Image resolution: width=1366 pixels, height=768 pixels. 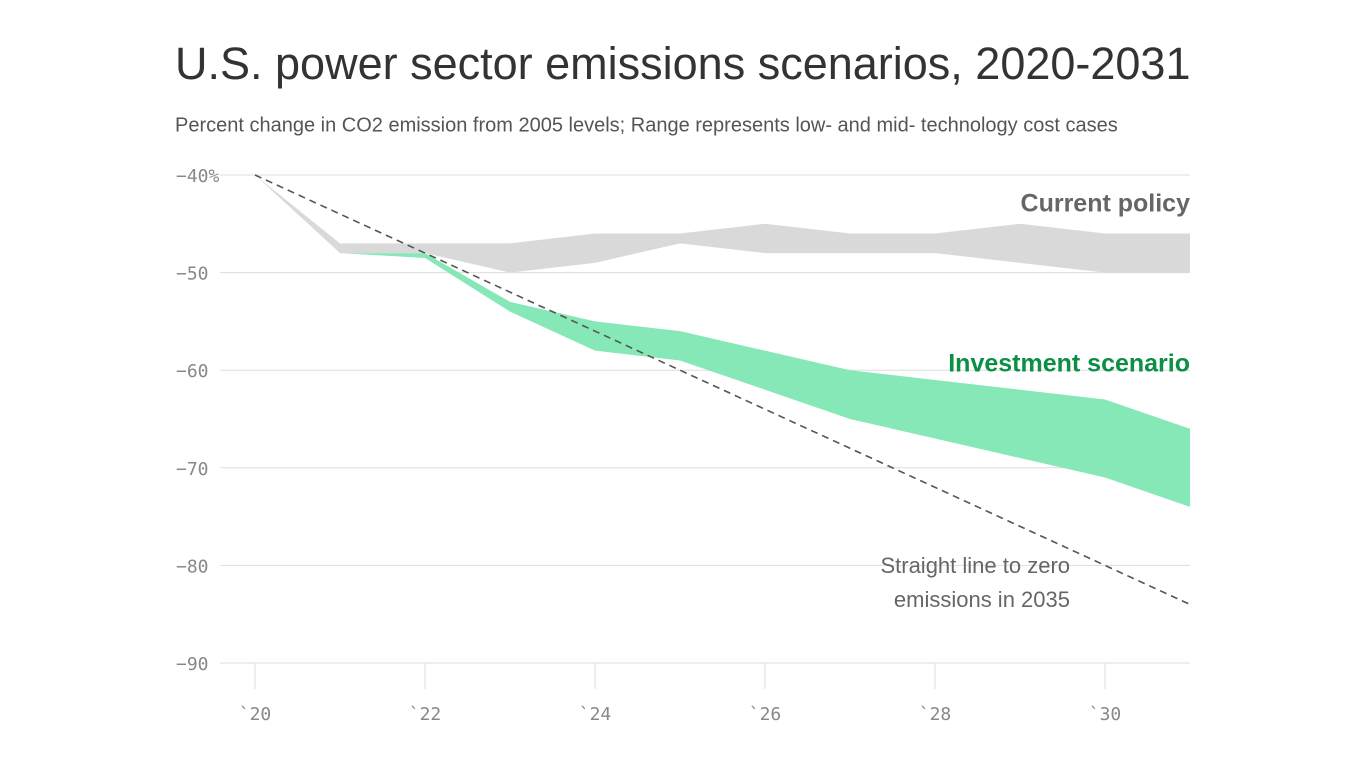 I want to click on reference-label: emissions in 2035, so click(x=982, y=599).